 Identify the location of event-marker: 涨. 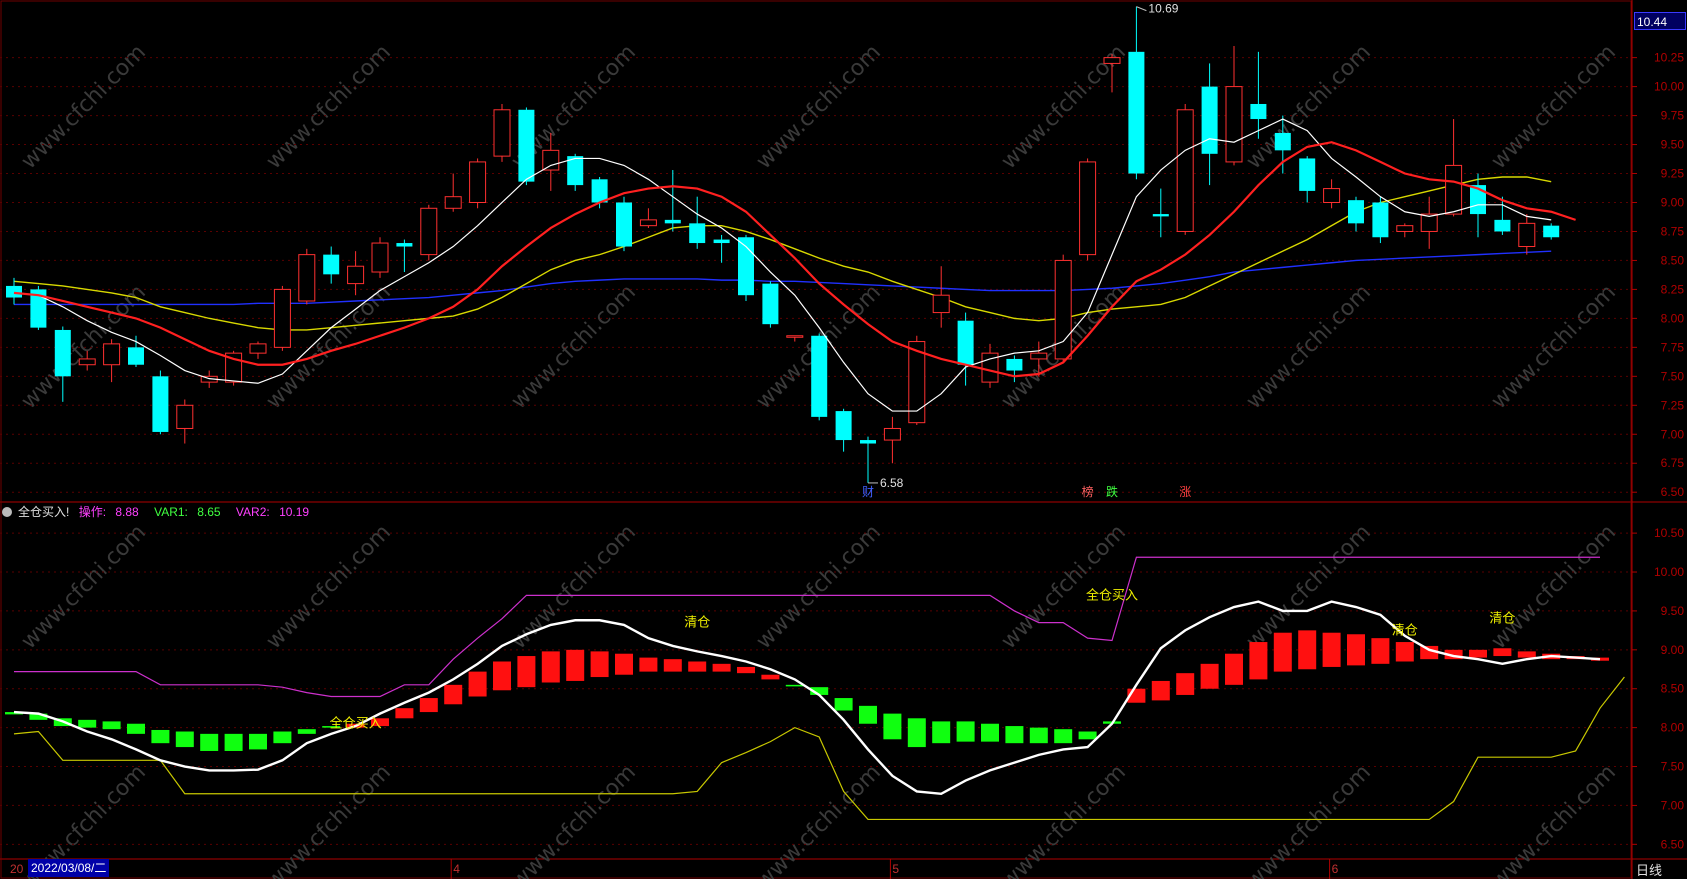
(1185, 491).